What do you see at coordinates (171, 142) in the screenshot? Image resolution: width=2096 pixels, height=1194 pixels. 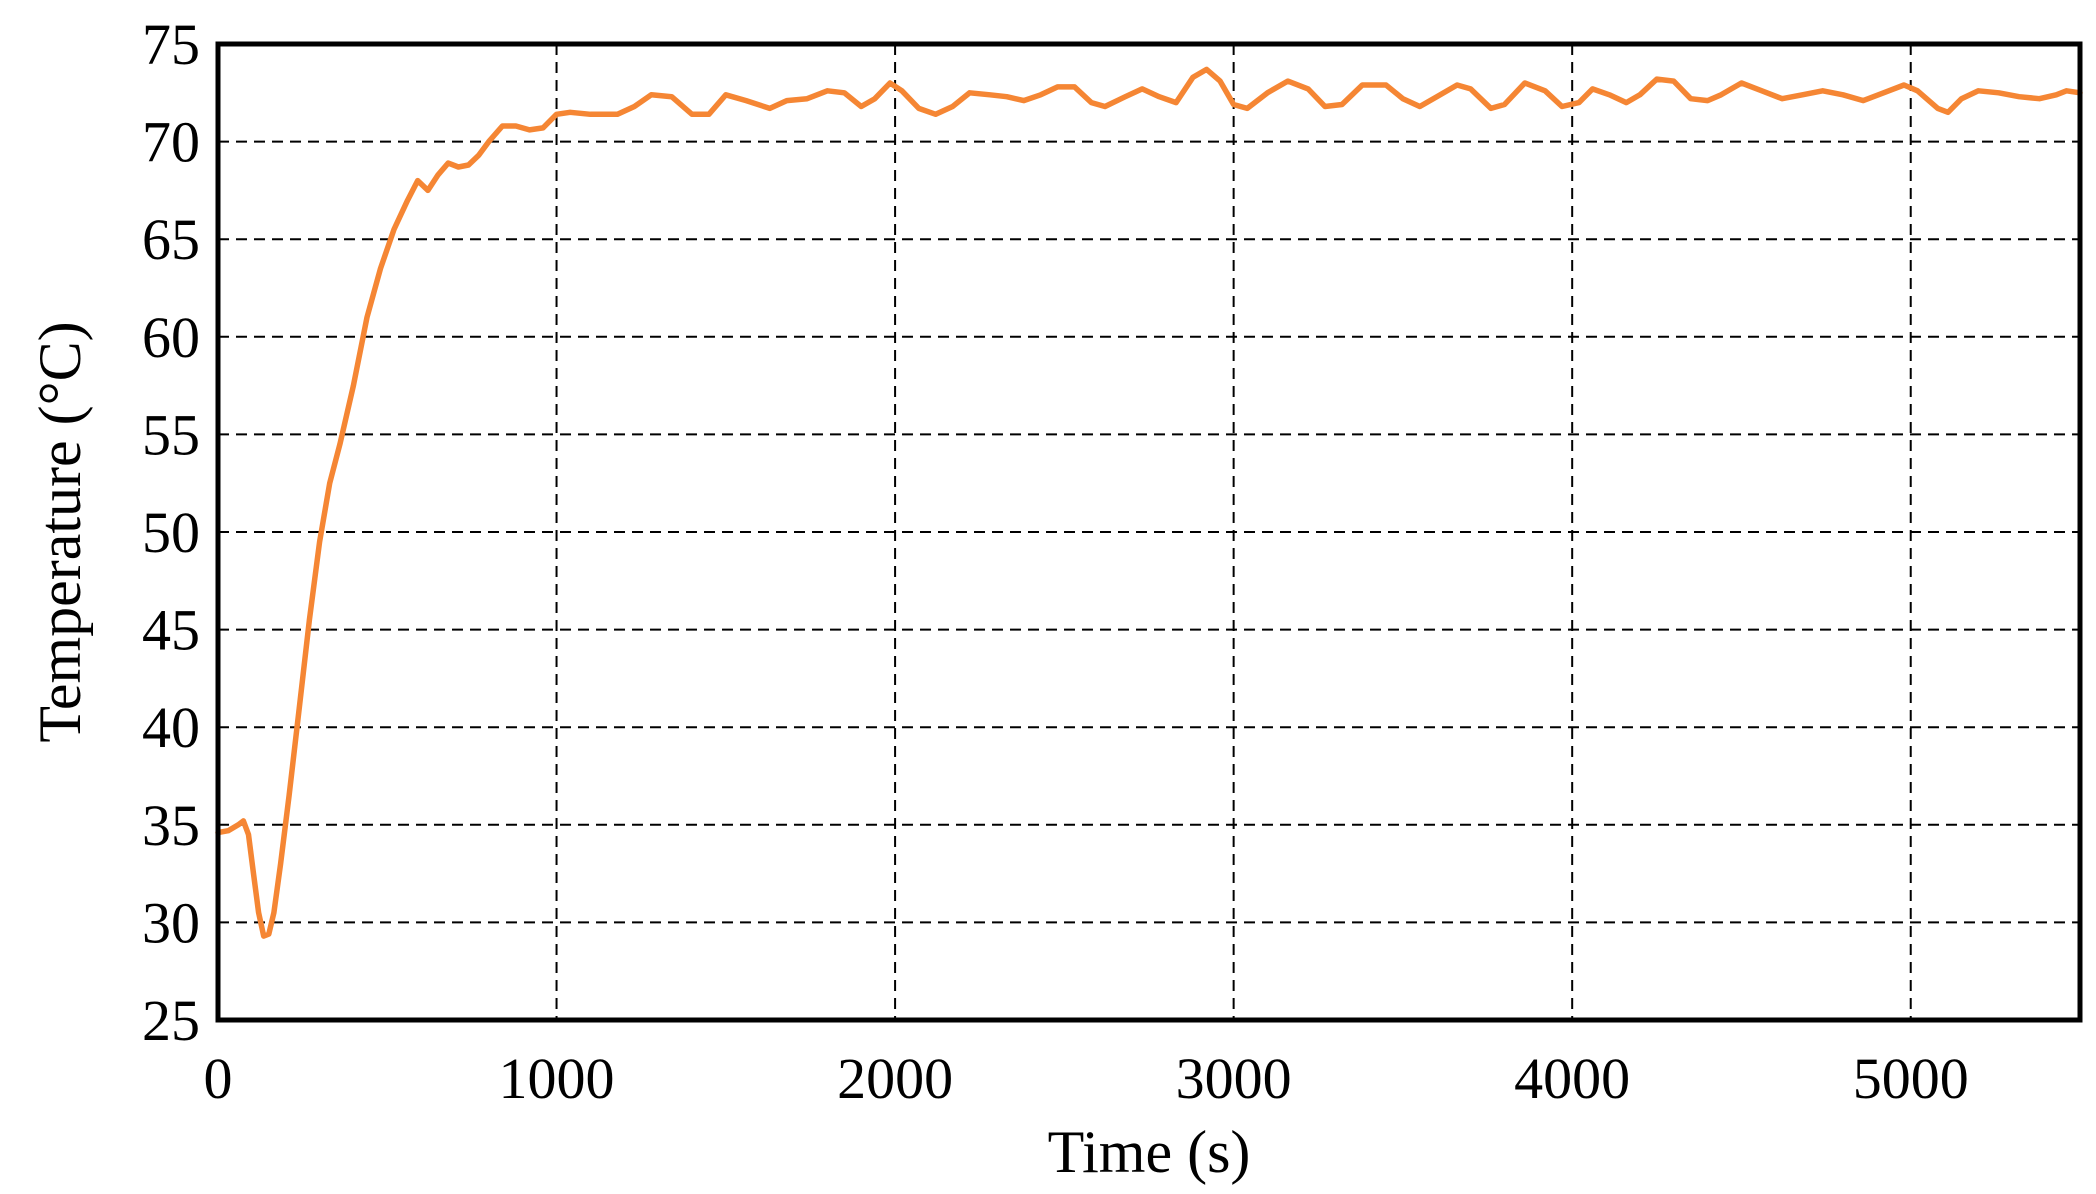 I see `y-tick-label: 70` at bounding box center [171, 142].